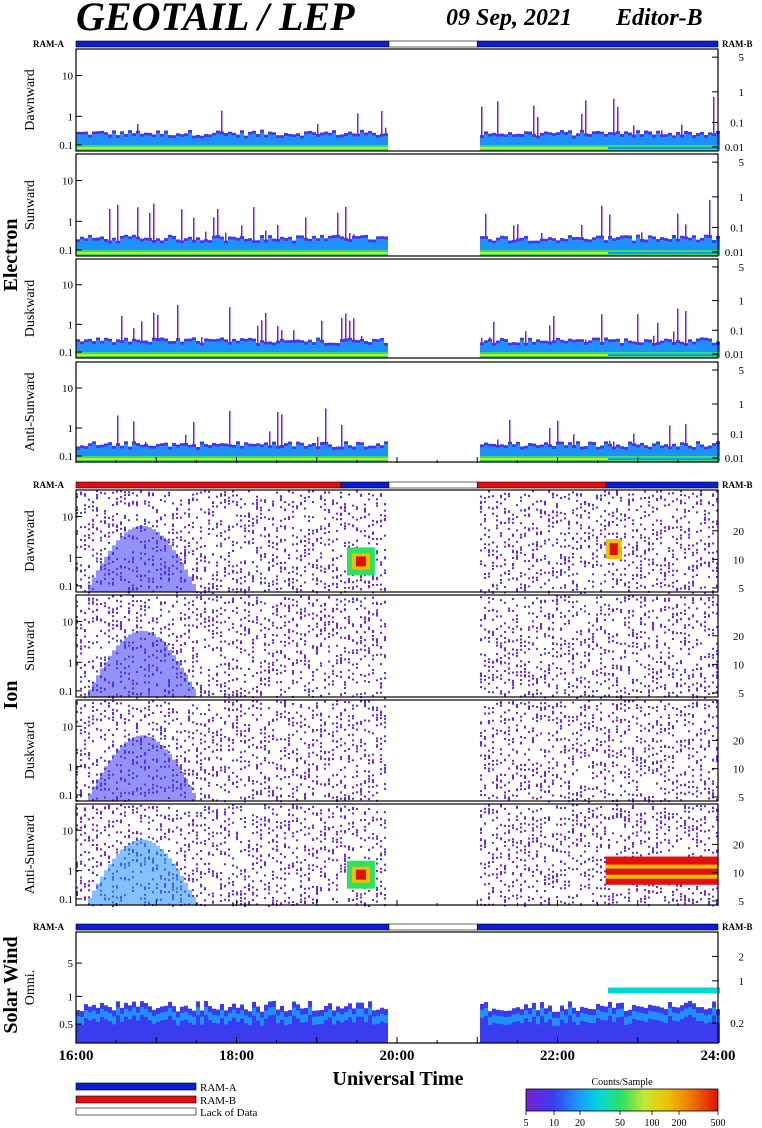 The height and width of the screenshot is (1128, 762). I want to click on ram-bar-solar-wind: RAM-A RAM-B, so click(393, 927).